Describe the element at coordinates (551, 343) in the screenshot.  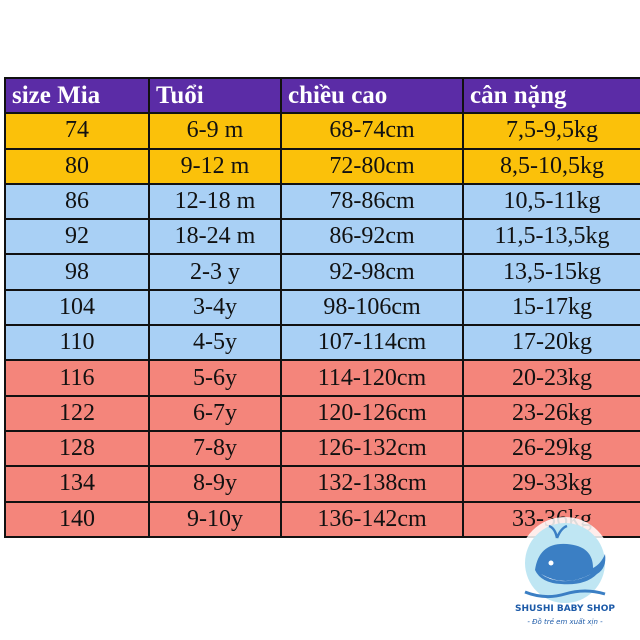
I see `table-cell: 17-20kg` at that location.